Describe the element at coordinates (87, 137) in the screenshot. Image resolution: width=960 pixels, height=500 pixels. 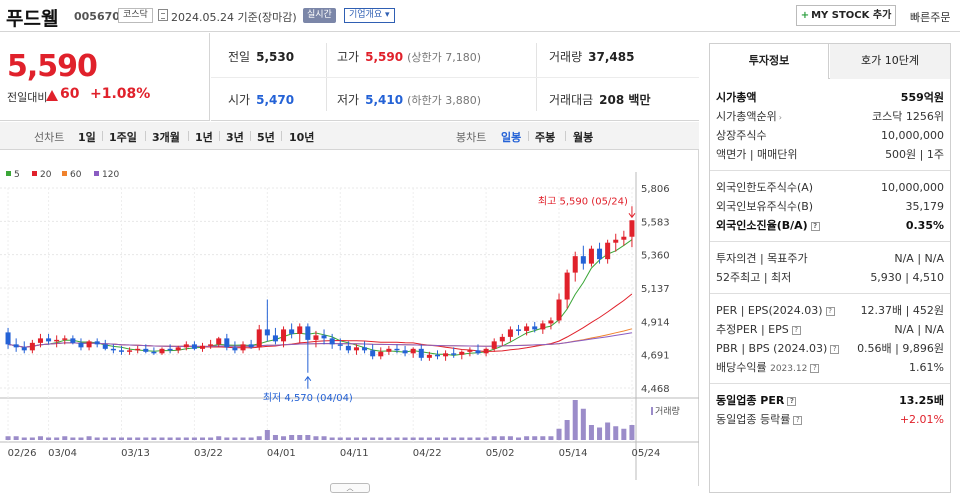
I see `period-1d: 1일` at that location.